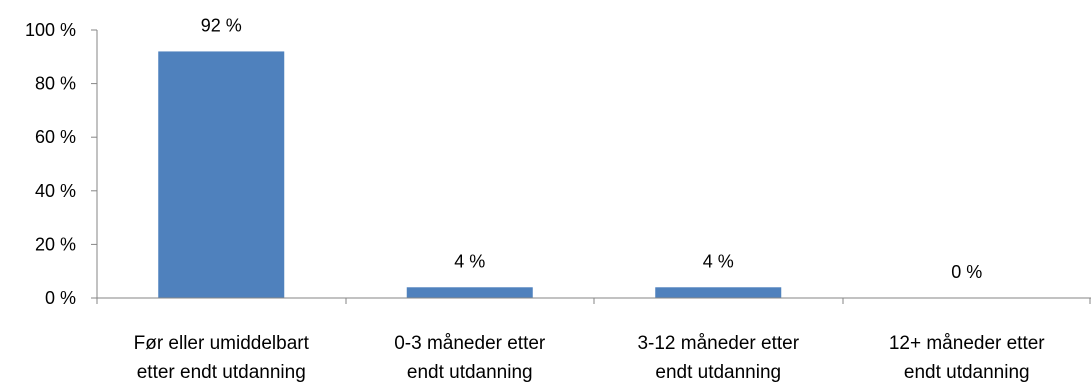 The height and width of the screenshot is (385, 1091). I want to click on data-label: 92 %, so click(221, 25).